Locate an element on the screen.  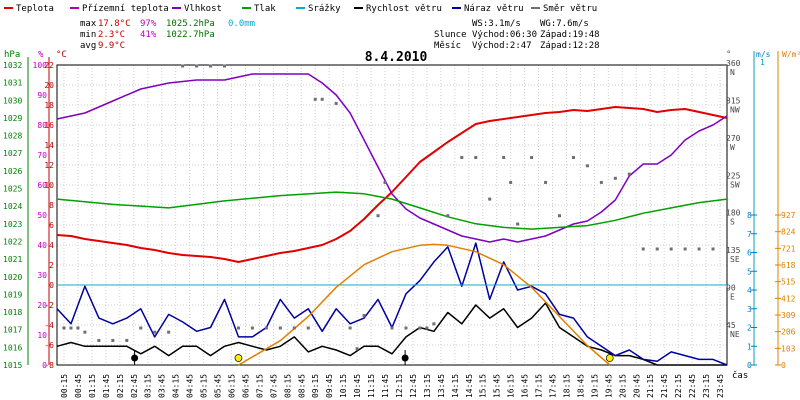
hpa-tick-label: 1030 is located at coordinates (12, 100).